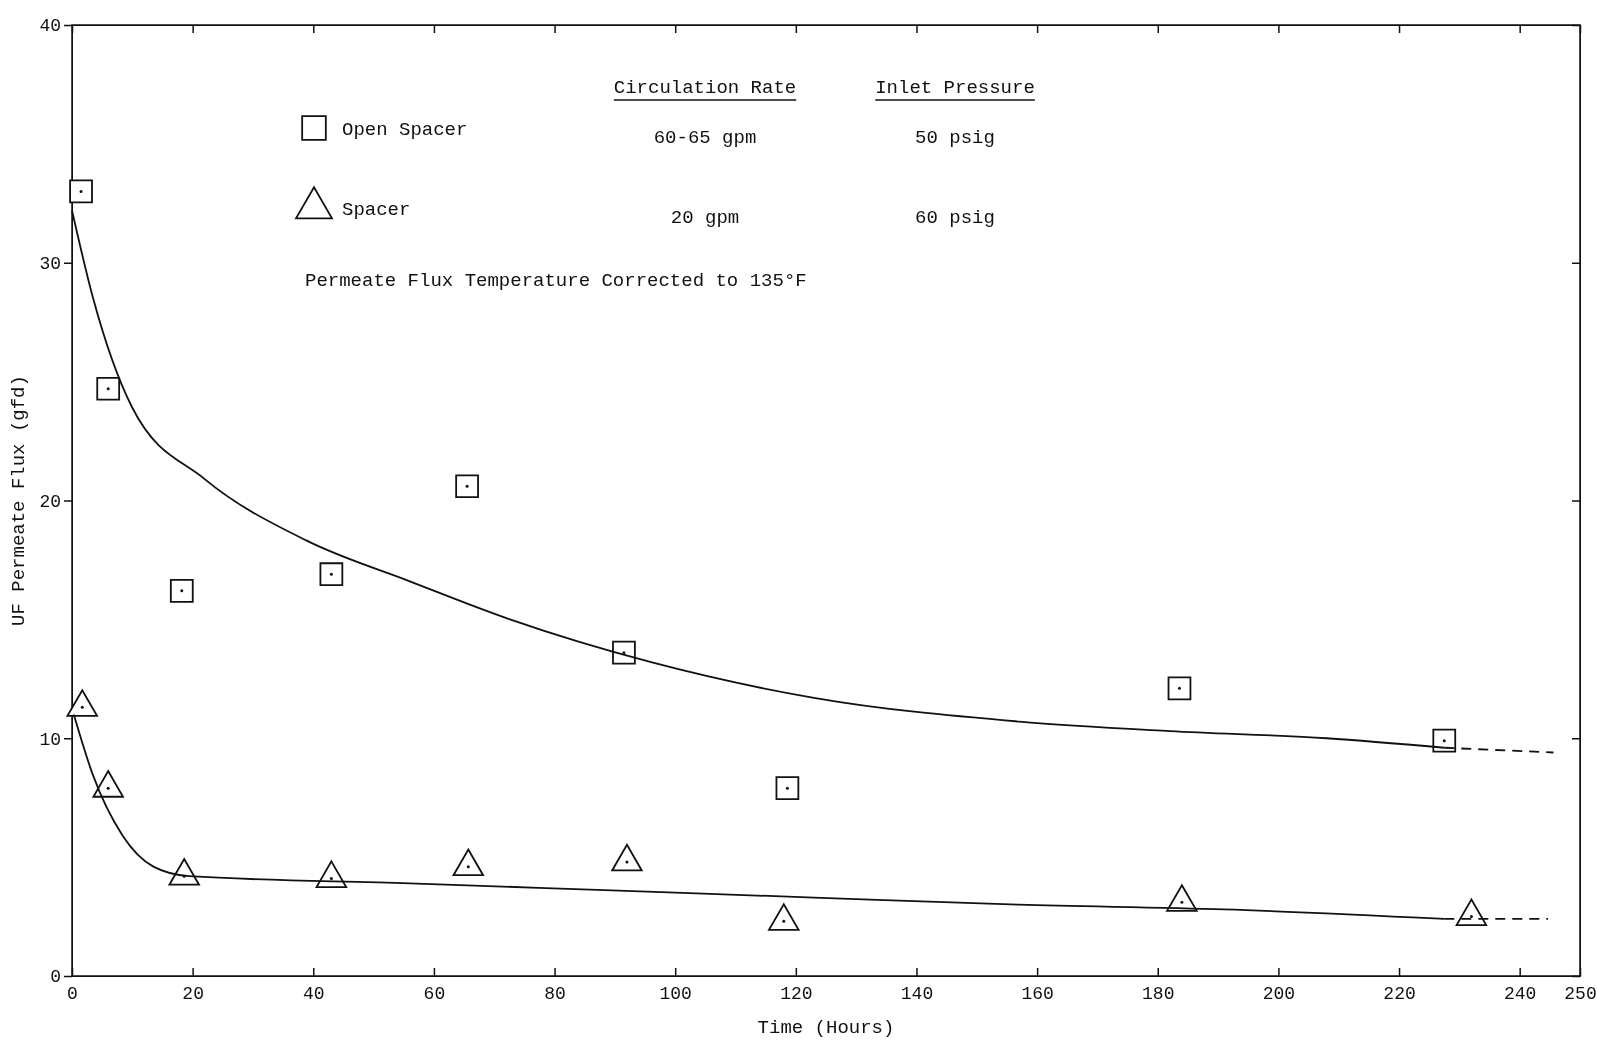  Describe the element at coordinates (50, 501) in the screenshot. I see `y-tick-label: 20` at that location.